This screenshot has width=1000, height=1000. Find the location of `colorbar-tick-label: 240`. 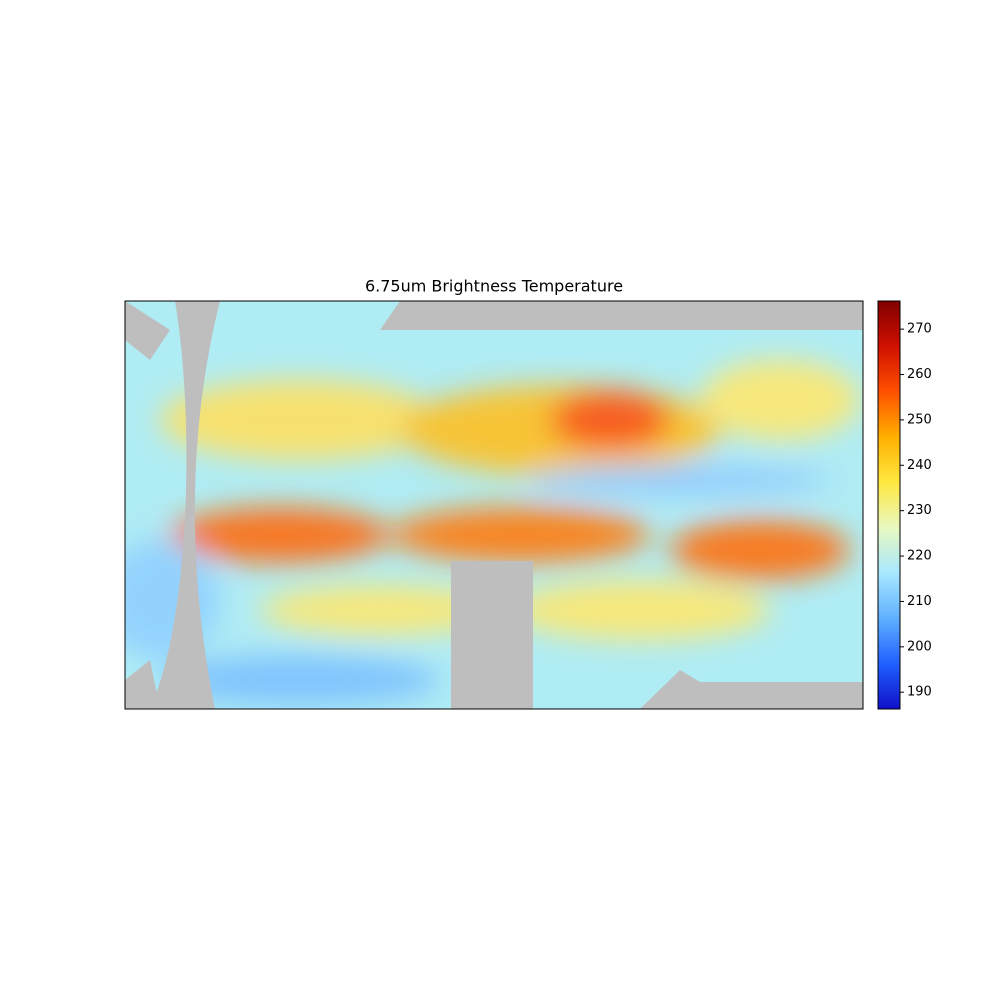

colorbar-tick-label: 240 is located at coordinates (919, 465).